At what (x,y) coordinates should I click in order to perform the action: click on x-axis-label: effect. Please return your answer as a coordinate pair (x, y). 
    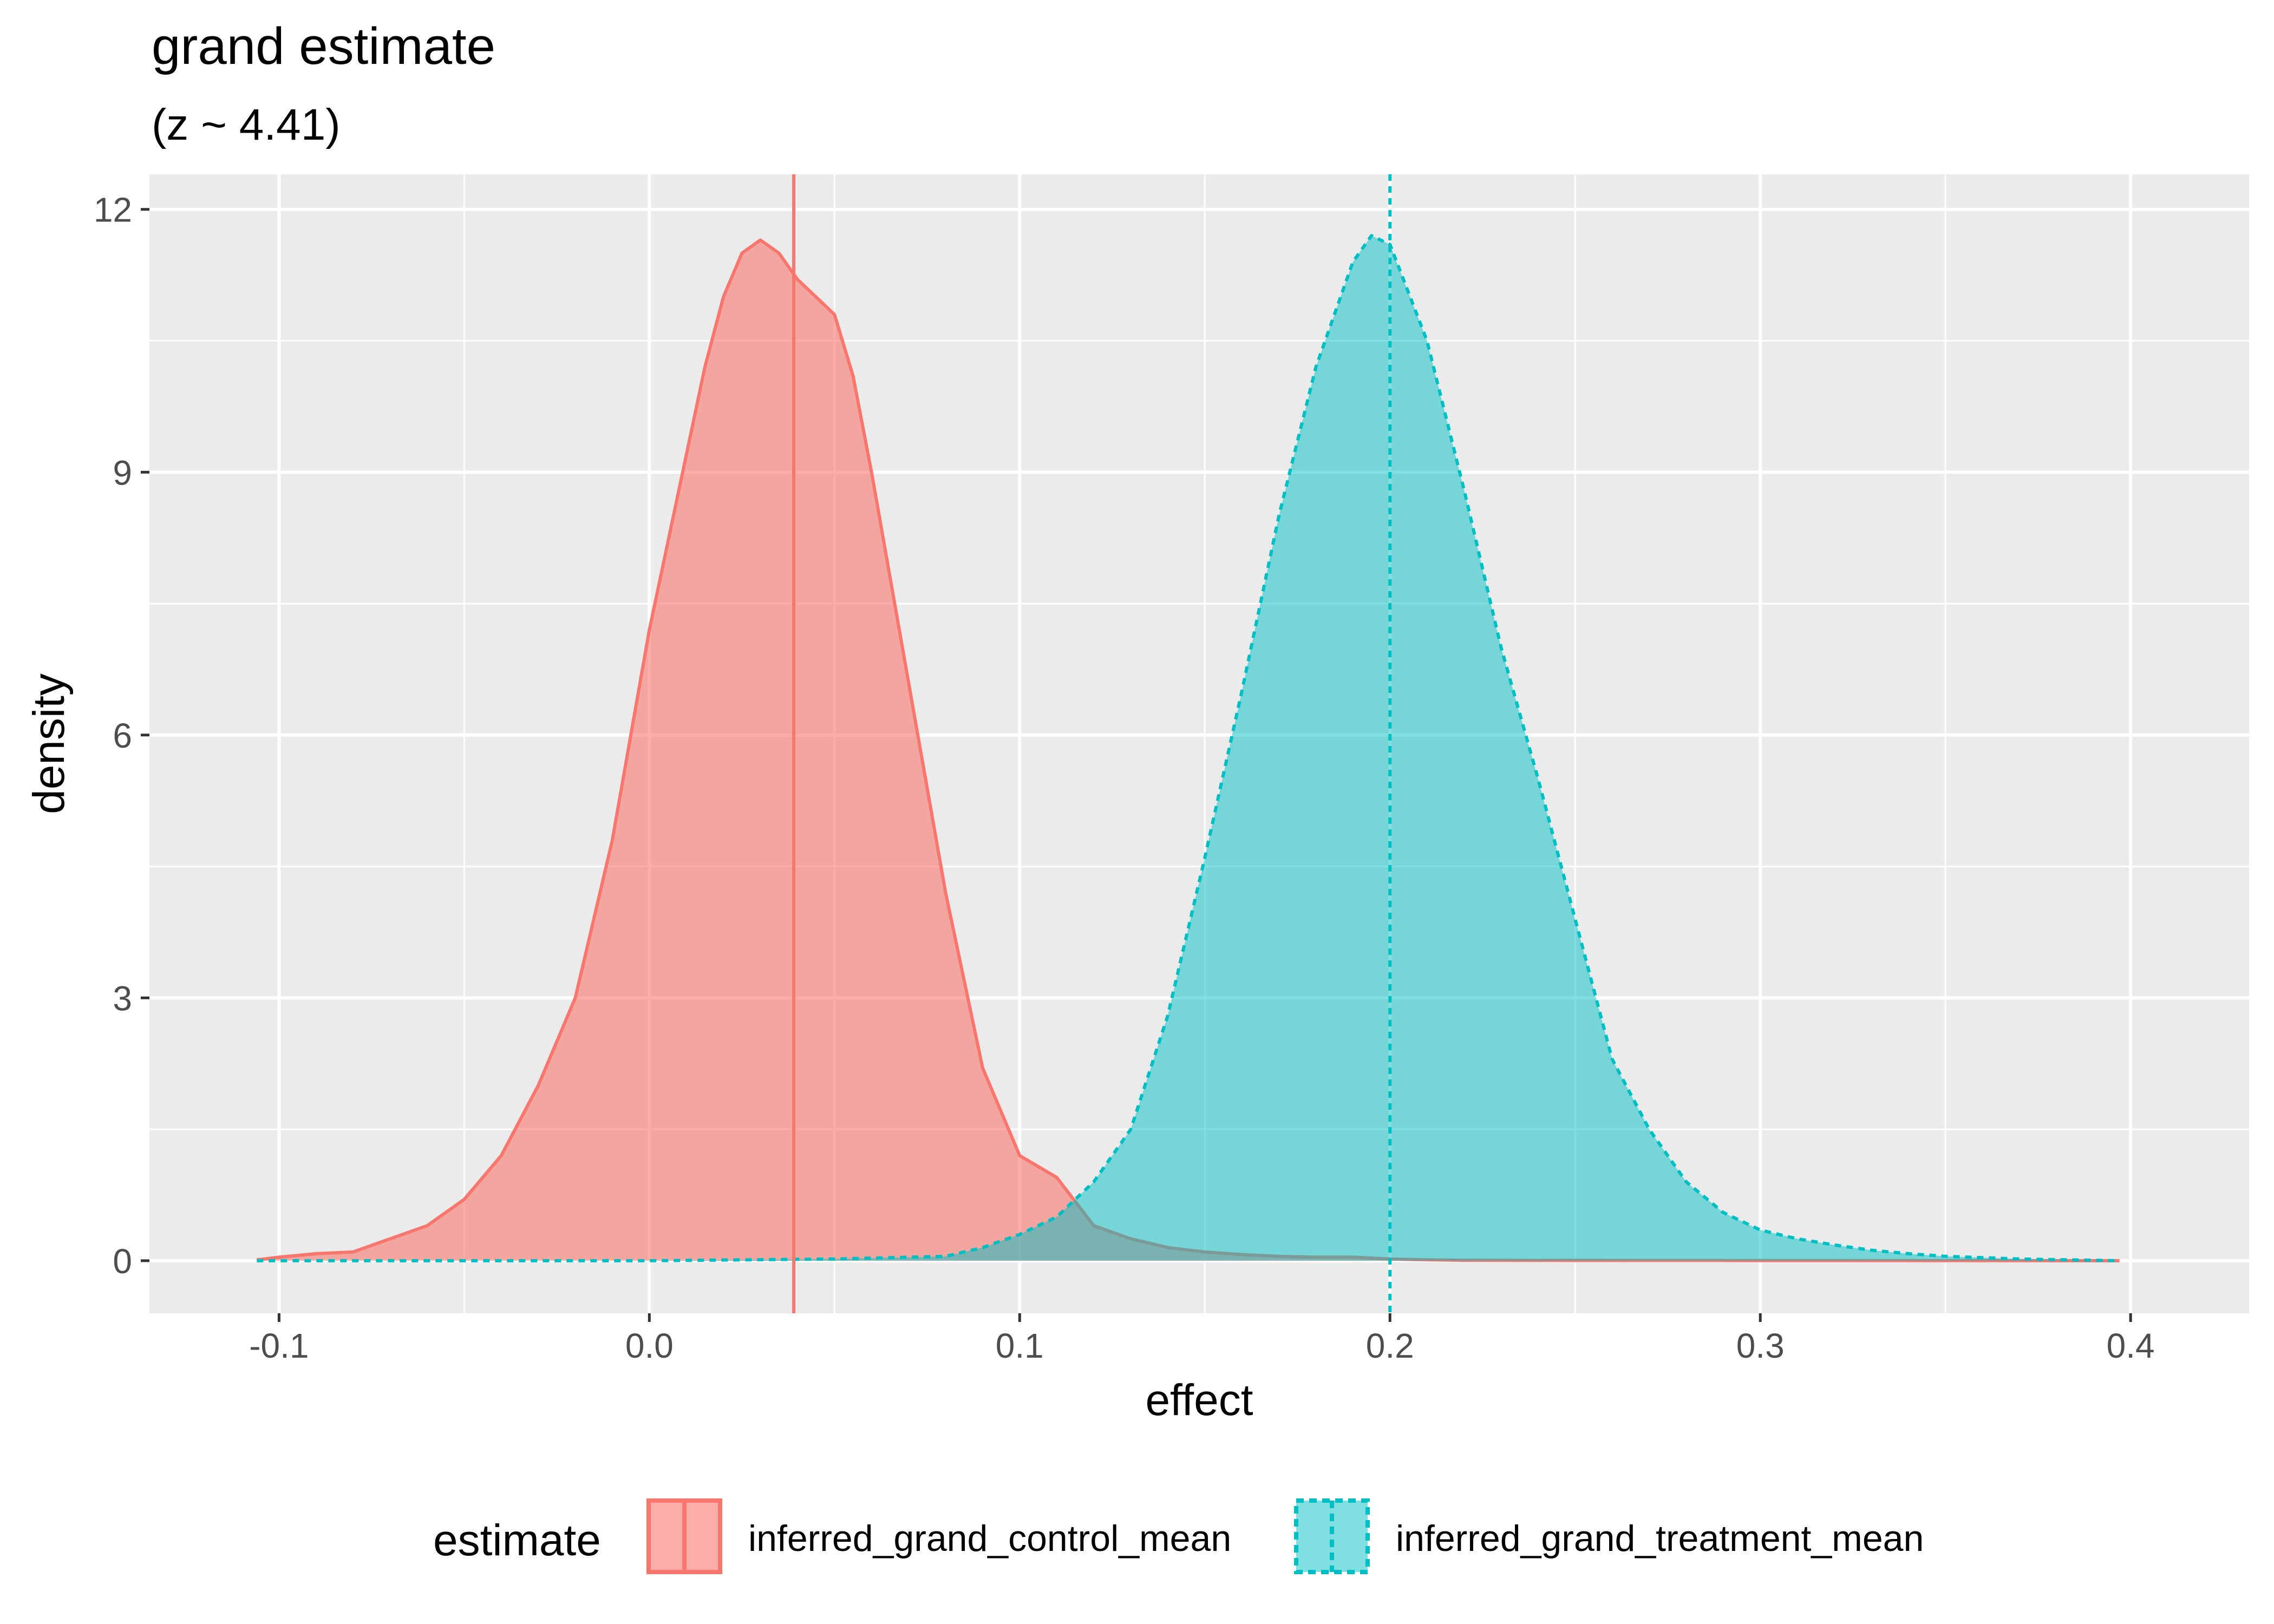
    Looking at the image, I should click on (1199, 1400).